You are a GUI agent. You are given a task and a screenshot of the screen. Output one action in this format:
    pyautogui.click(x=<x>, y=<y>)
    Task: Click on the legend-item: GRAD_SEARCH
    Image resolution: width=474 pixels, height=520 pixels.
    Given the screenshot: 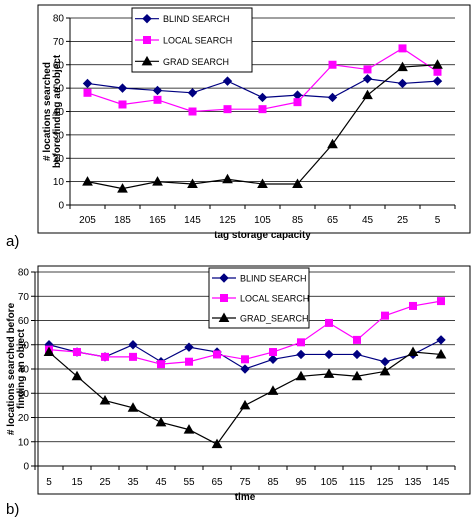 What is the action you would take?
    pyautogui.click(x=260, y=318)
    